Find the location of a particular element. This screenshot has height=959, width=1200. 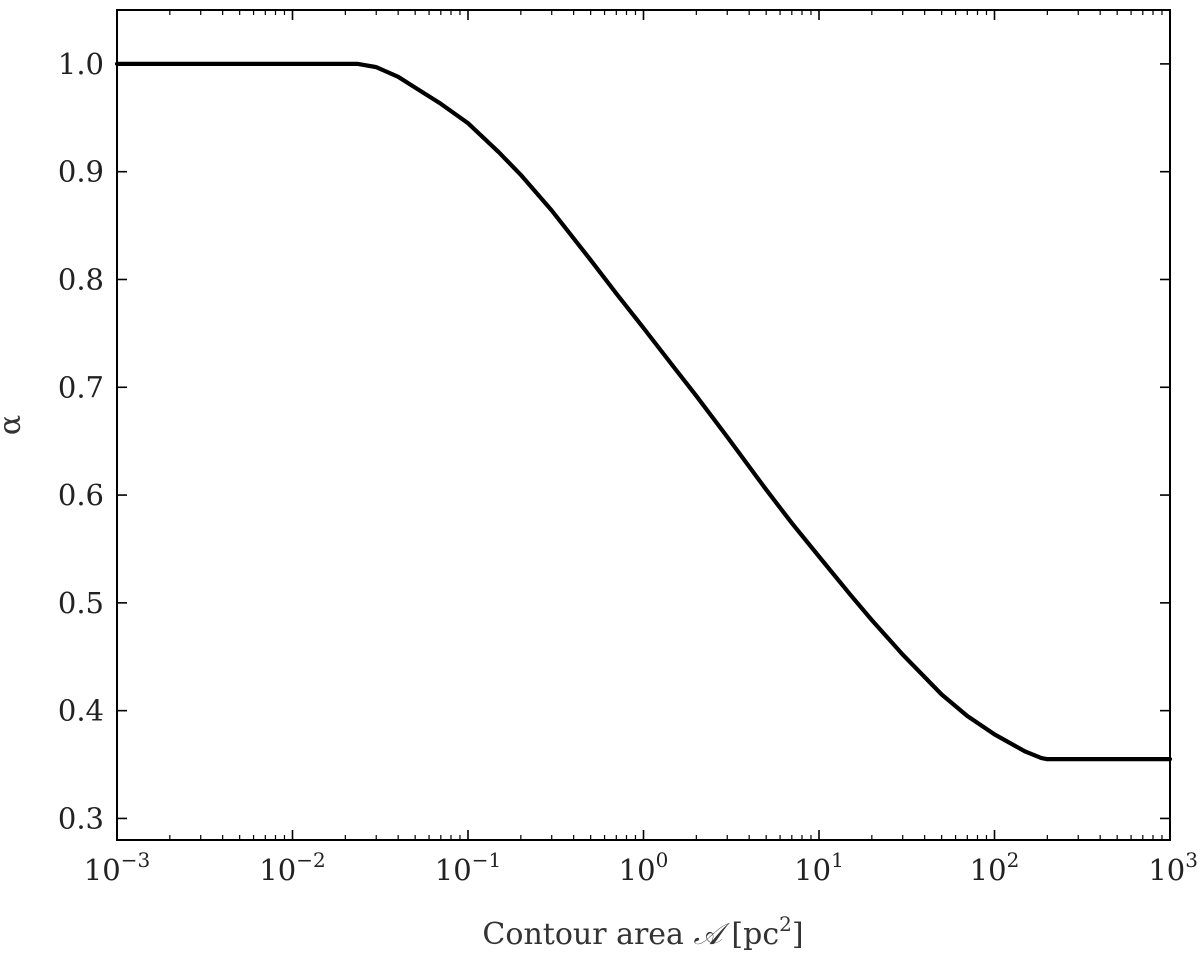

x-tick-label: 10⁻¹ is located at coordinates (468, 867).